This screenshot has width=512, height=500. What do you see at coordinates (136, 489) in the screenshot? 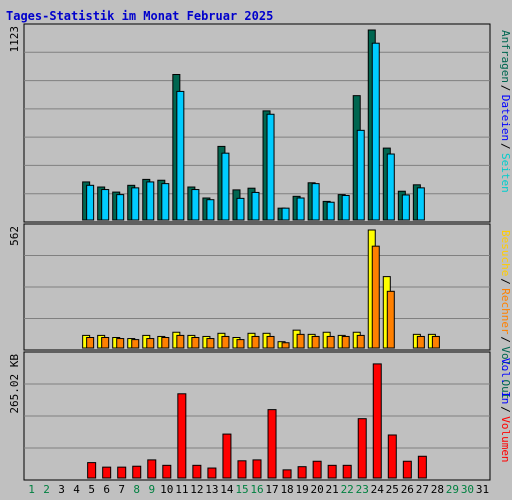
I see `x-tick-label-day-8: 8` at bounding box center [136, 489].